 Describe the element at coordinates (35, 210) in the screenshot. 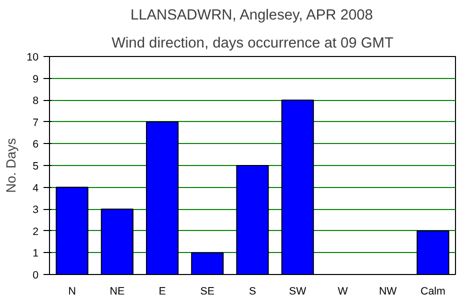

I see `y-tick-label: 3` at that location.